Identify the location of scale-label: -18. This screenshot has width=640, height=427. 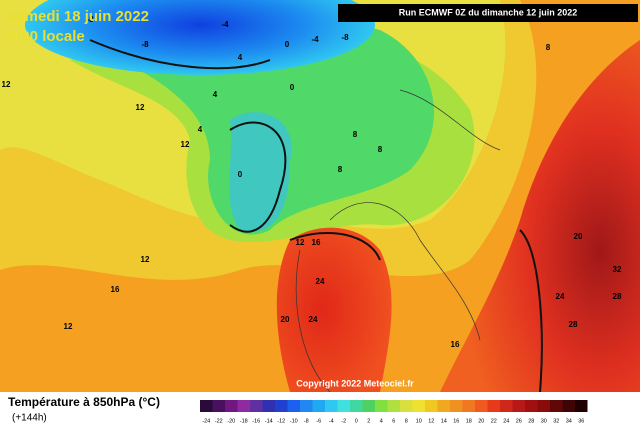
(244, 421).